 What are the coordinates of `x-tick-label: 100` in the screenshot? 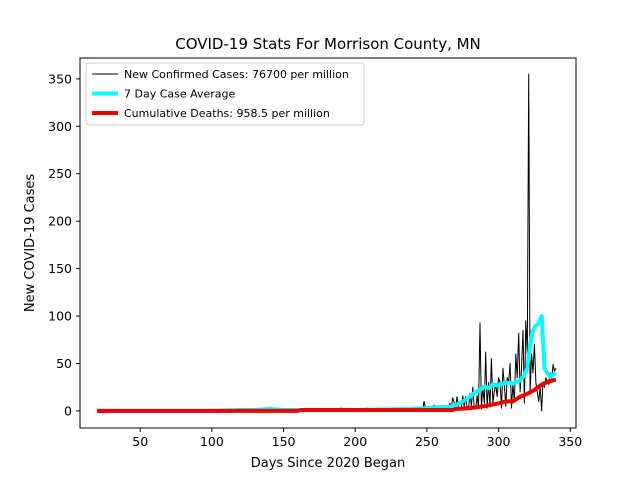 It's located at (212, 441).